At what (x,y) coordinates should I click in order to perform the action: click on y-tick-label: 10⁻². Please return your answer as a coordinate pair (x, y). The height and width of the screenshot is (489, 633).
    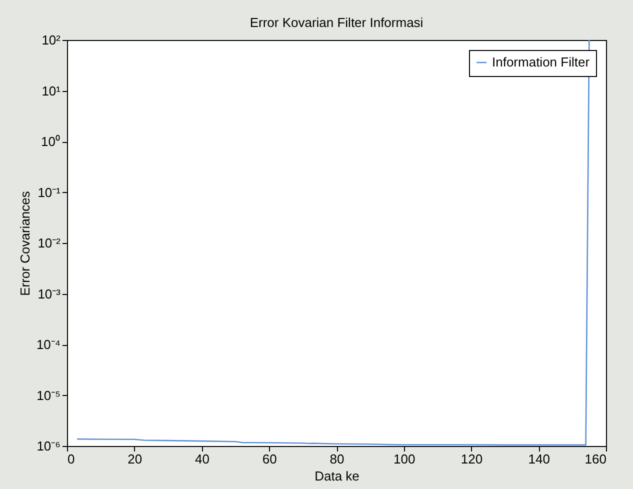
    Looking at the image, I should click on (50, 243).